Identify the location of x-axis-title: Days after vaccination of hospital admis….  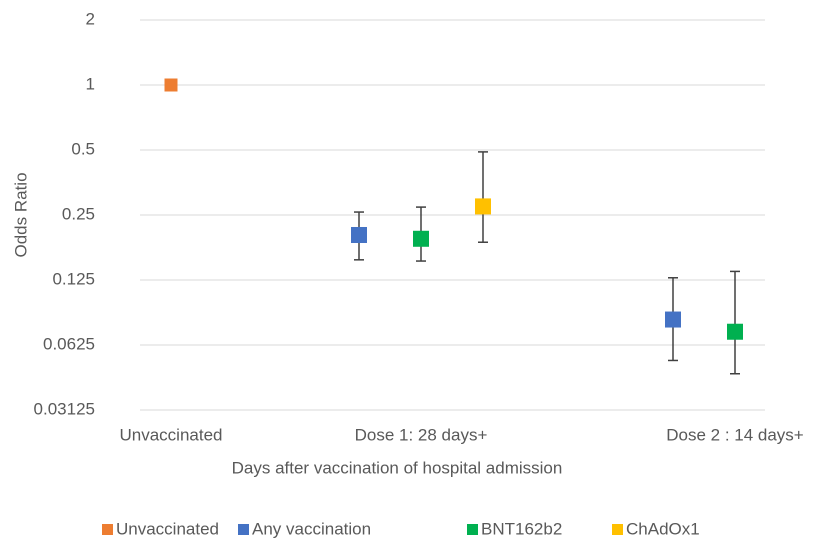
(397, 467).